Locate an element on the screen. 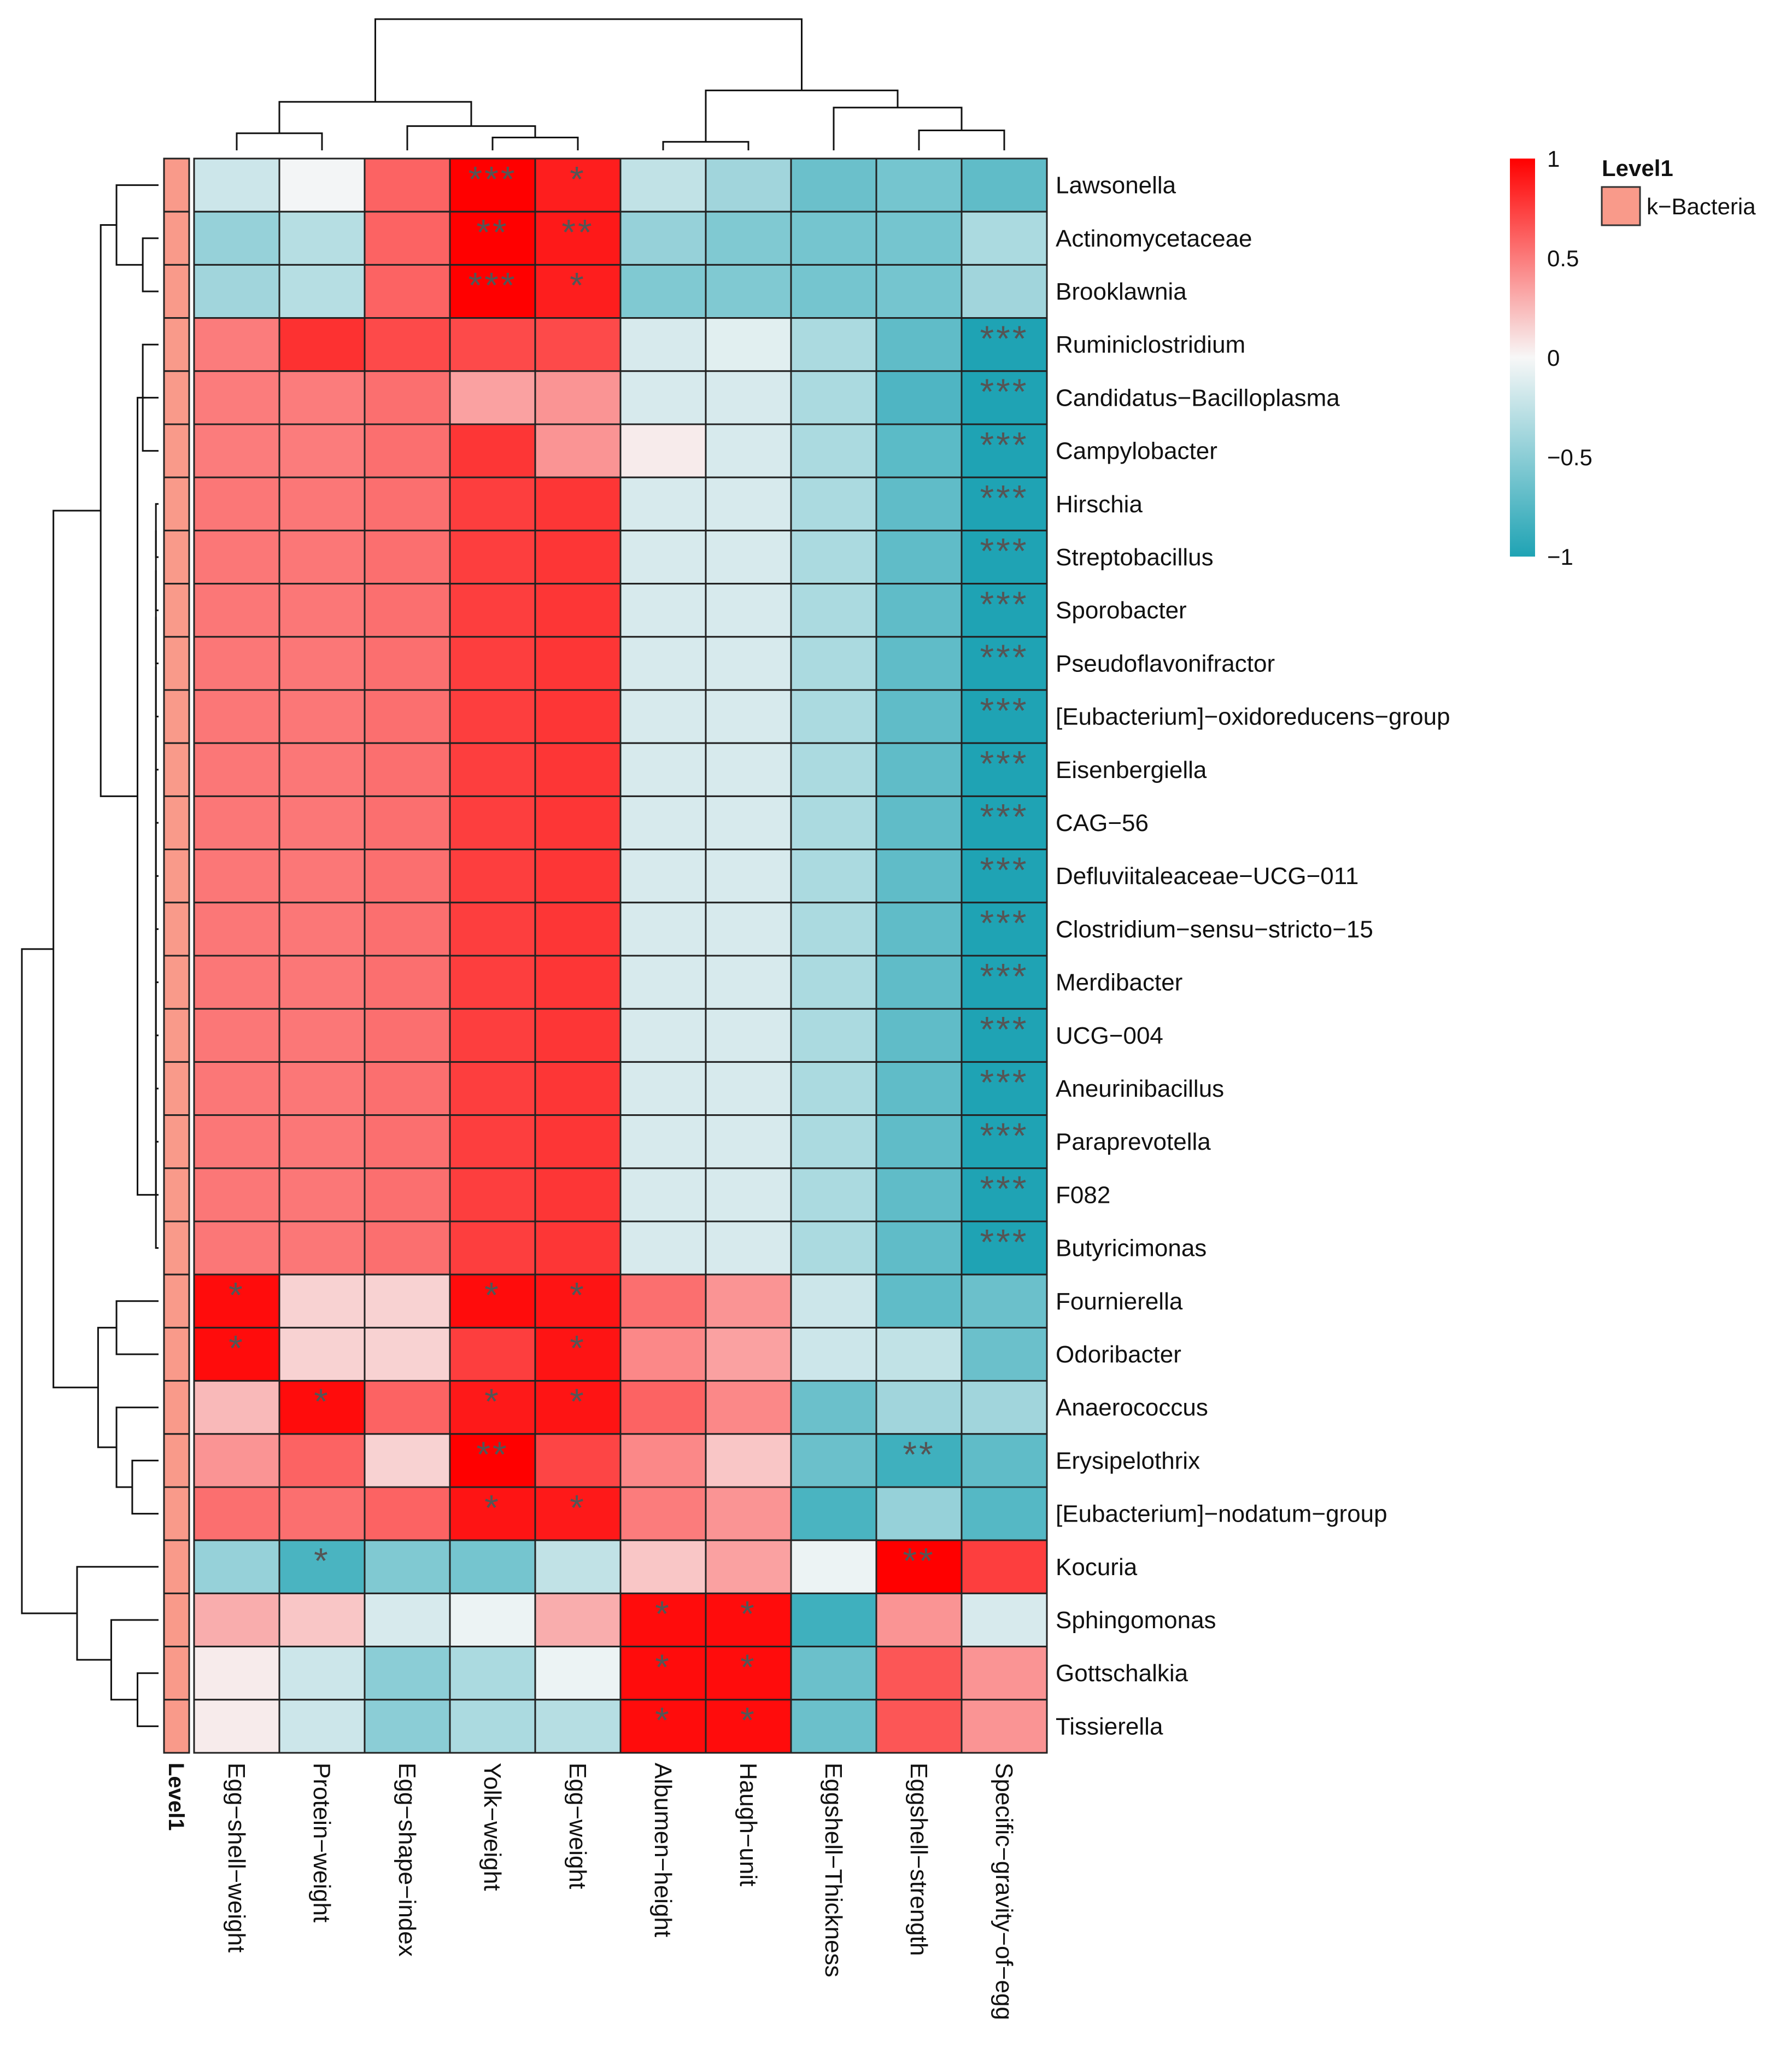  significance-star: ** is located at coordinates (577, 232).